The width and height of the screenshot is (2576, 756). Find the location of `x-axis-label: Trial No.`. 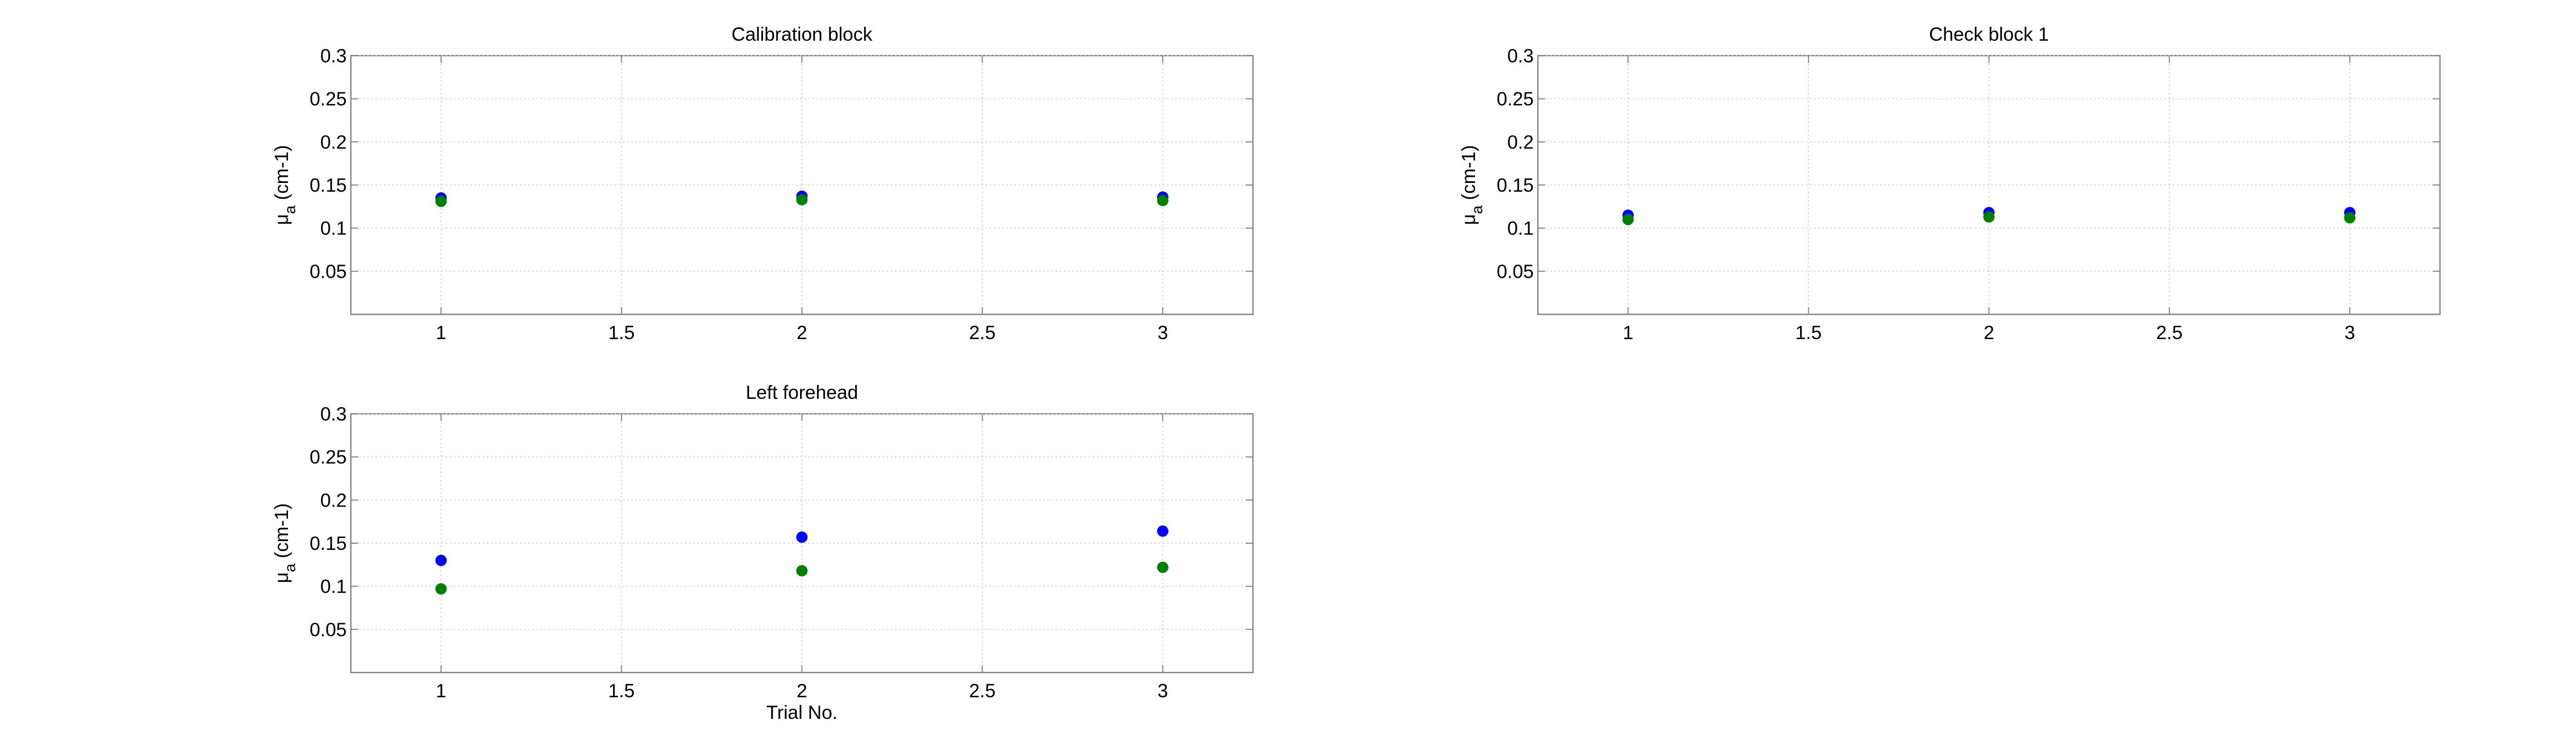

x-axis-label: Trial No. is located at coordinates (801, 713).